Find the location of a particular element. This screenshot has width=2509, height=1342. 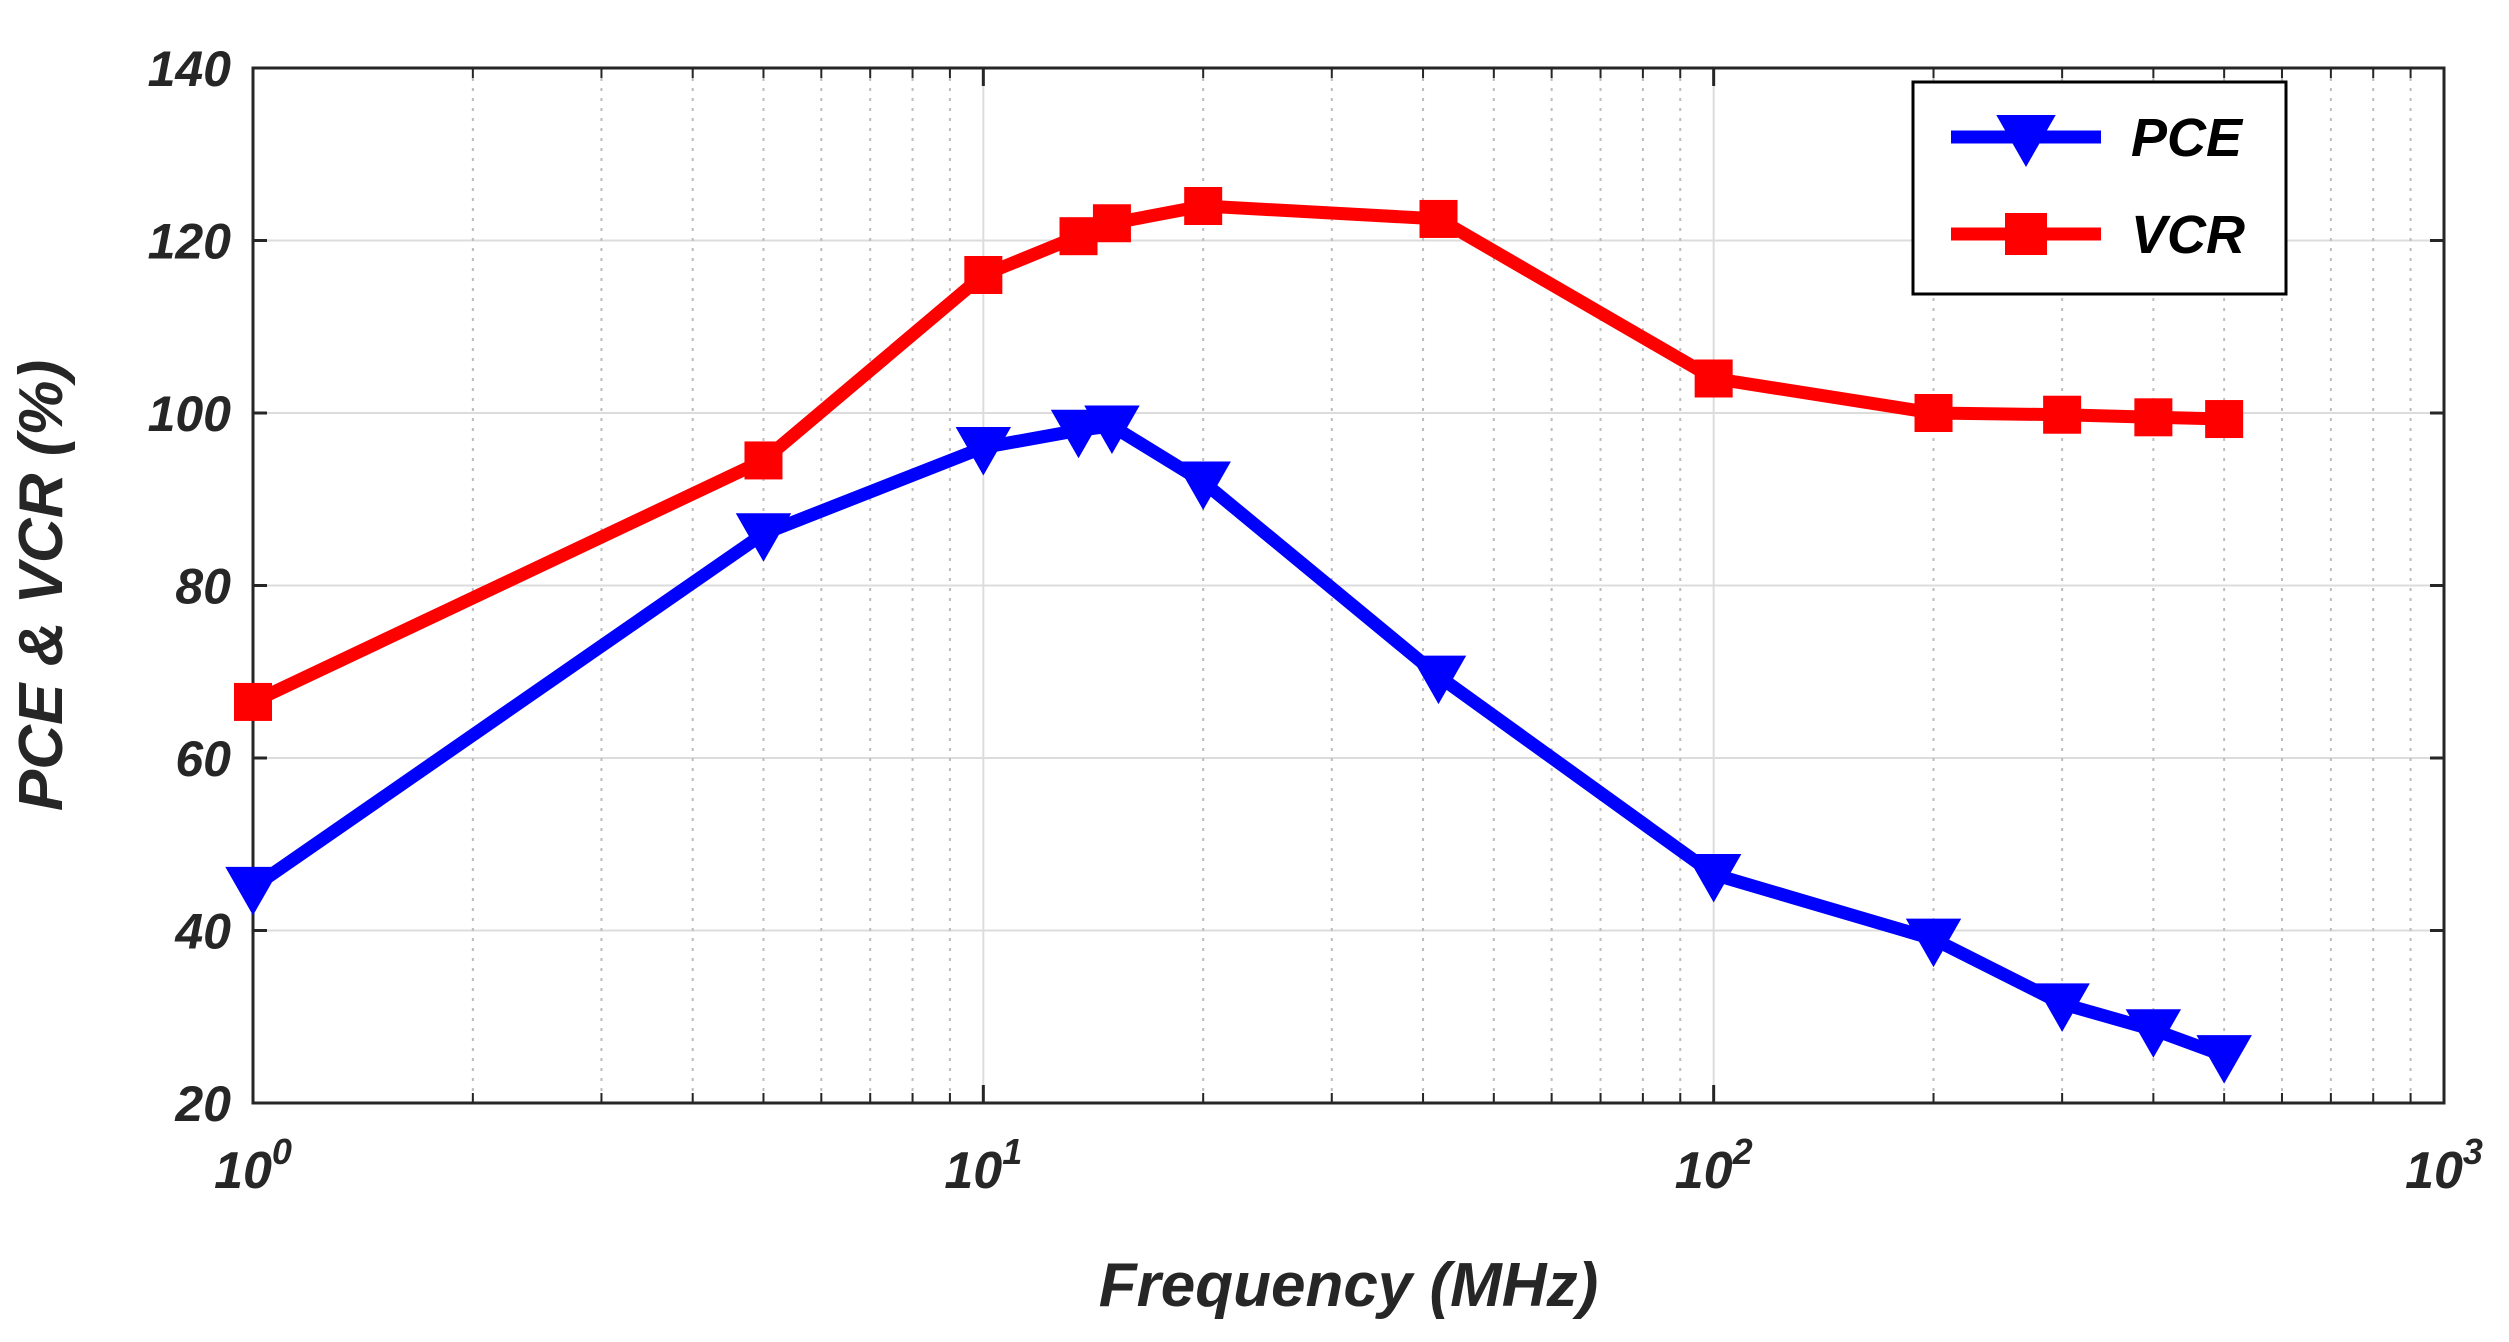

x-tick-label: 10³ is located at coordinates (2444, 1165).